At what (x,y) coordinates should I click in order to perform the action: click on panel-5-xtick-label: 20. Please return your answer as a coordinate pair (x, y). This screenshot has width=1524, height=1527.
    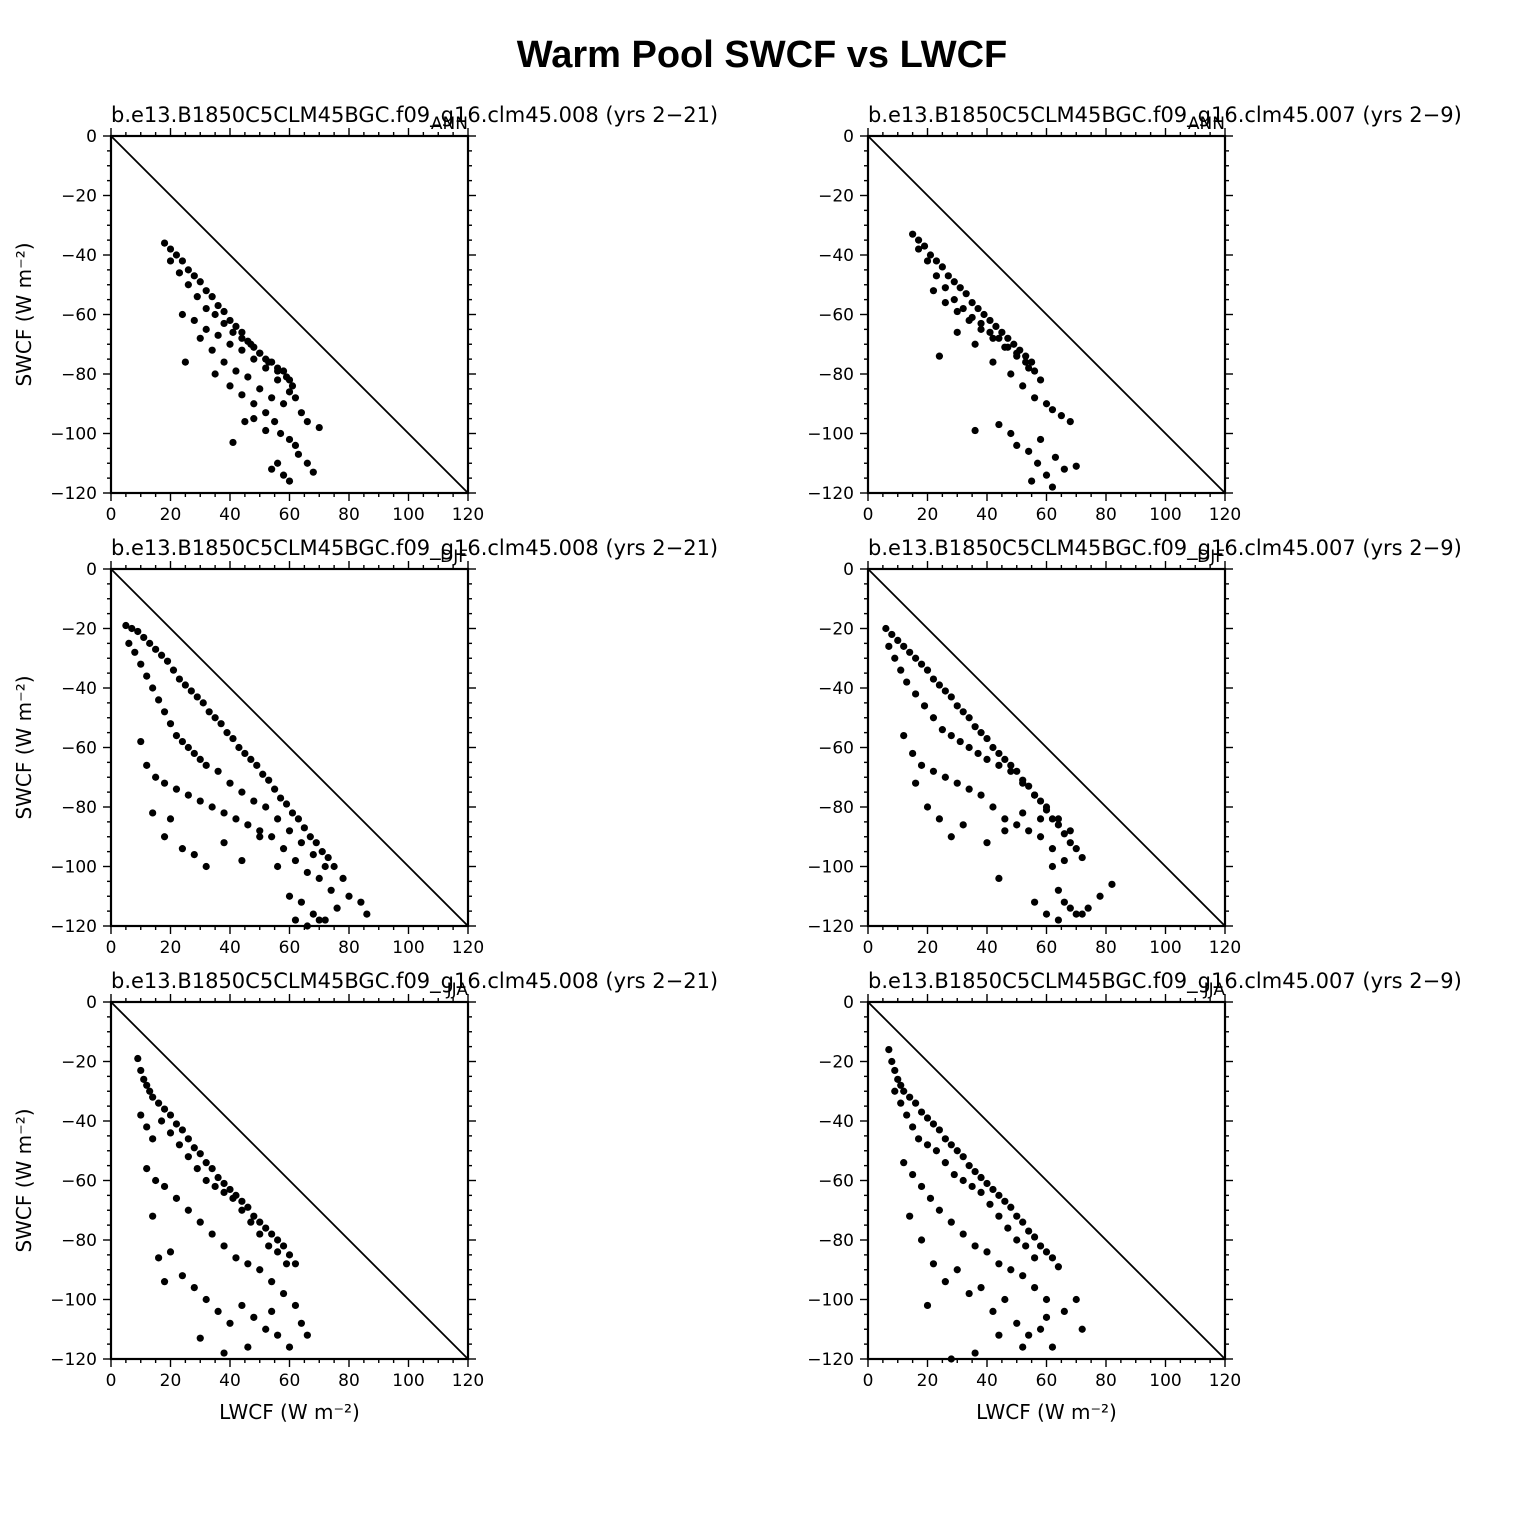
    Looking at the image, I should click on (171, 1381).